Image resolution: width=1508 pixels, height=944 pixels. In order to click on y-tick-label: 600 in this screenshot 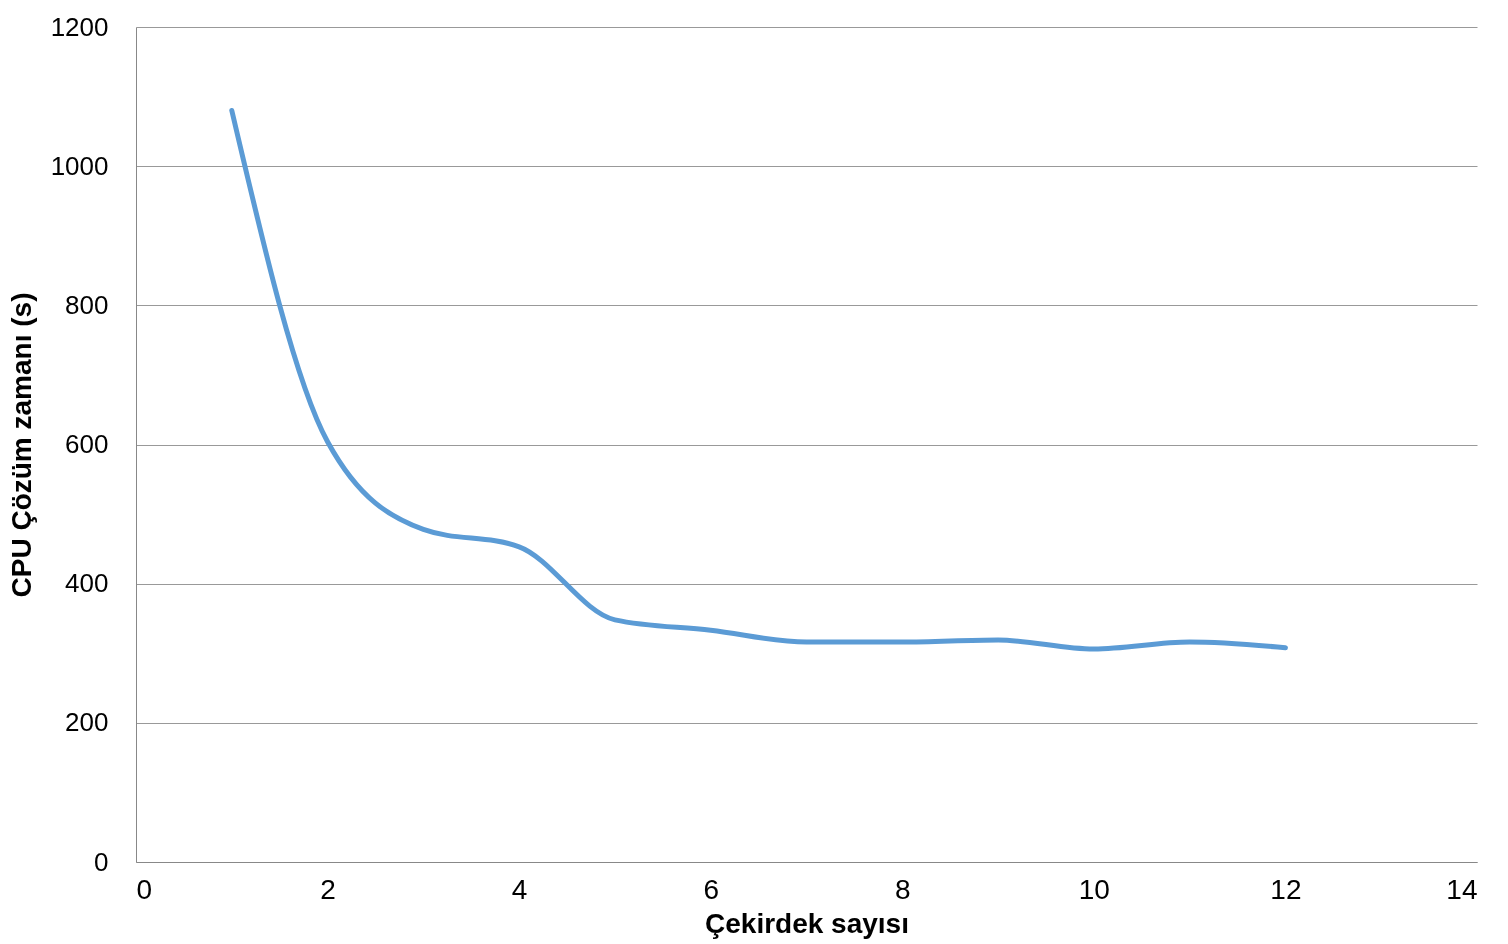, I will do `click(87, 444)`.